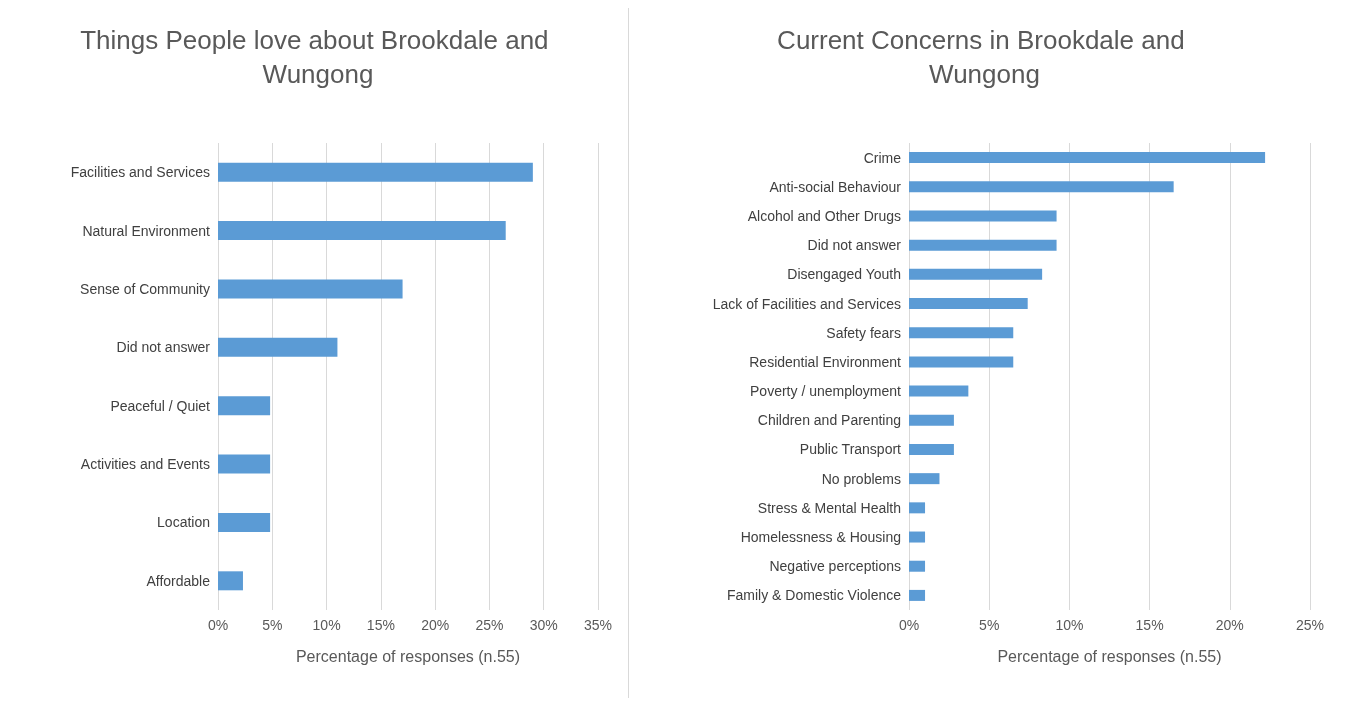 The height and width of the screenshot is (705, 1348). What do you see at coordinates (318, 57) in the screenshot?
I see `chart-title: Things People love about Brookdale and Wungong` at bounding box center [318, 57].